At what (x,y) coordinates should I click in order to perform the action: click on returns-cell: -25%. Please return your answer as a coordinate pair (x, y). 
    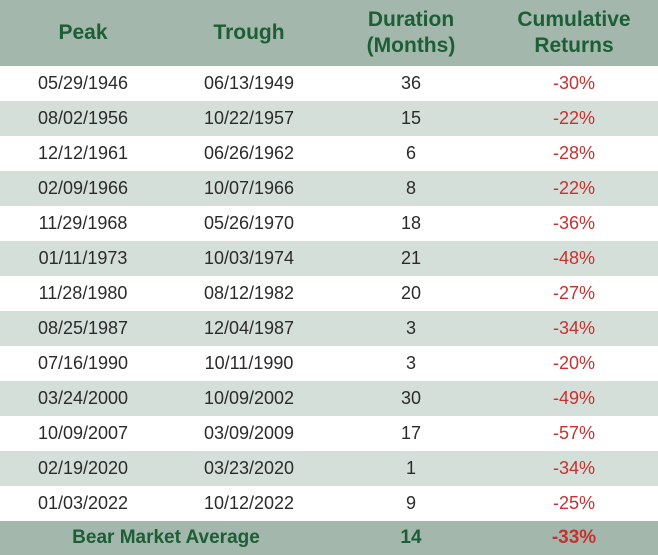
    Looking at the image, I should click on (574, 503).